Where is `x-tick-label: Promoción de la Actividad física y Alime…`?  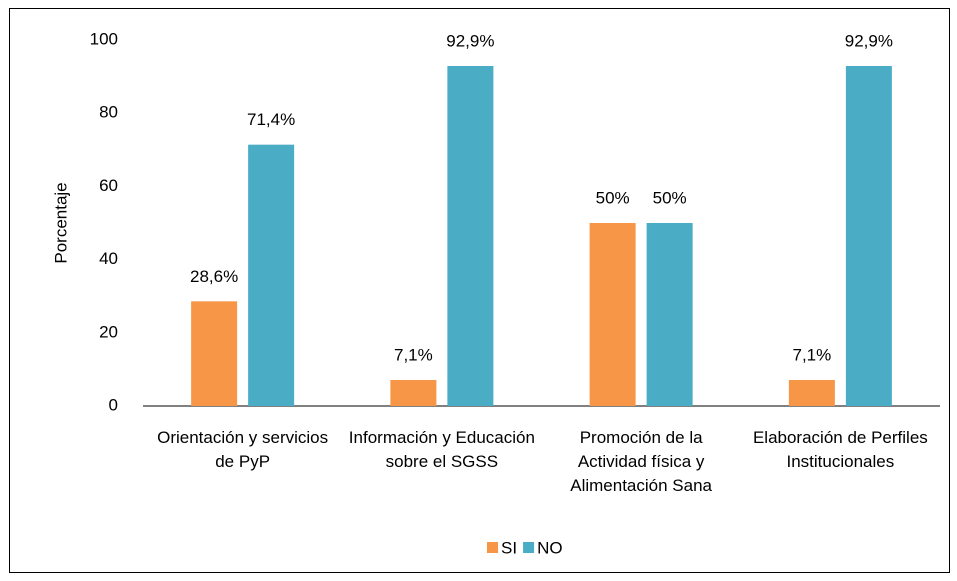
x-tick-label: Promoción de la Actividad física y Alime… is located at coordinates (641, 461).